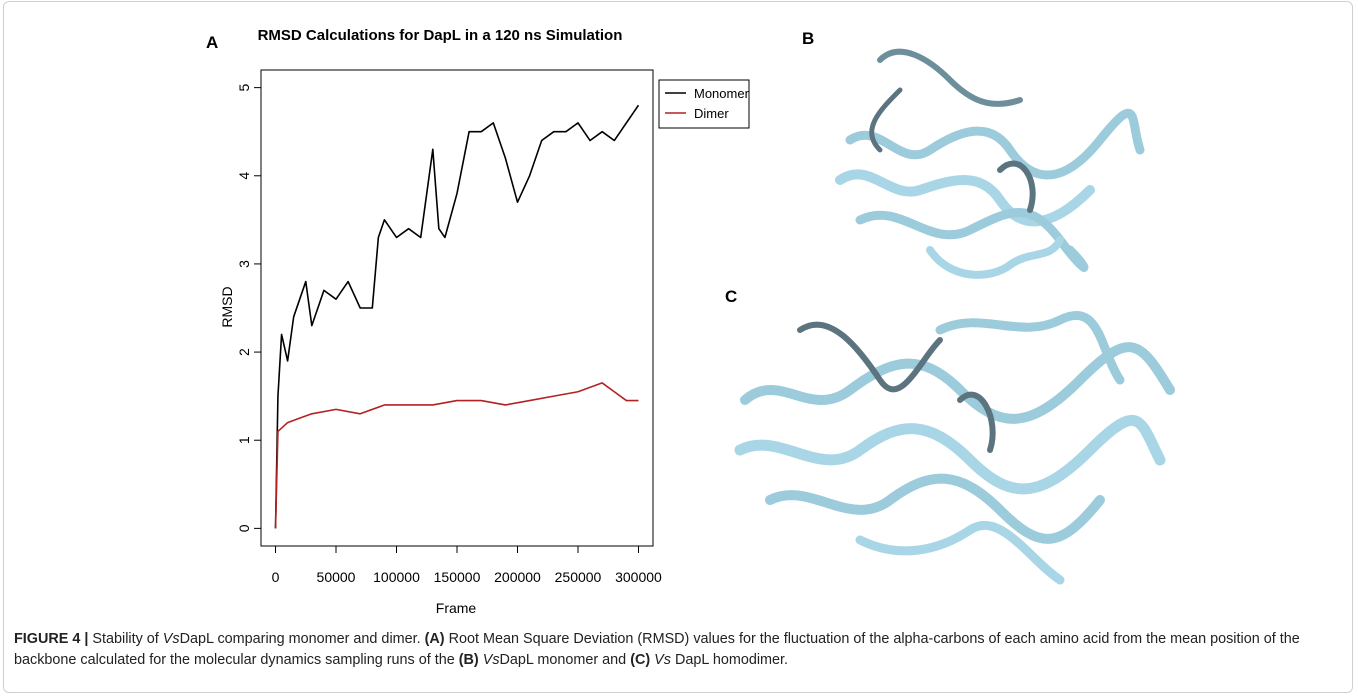  What do you see at coordinates (336, 577) in the screenshot?
I see `x-tick-label: 50000` at bounding box center [336, 577].